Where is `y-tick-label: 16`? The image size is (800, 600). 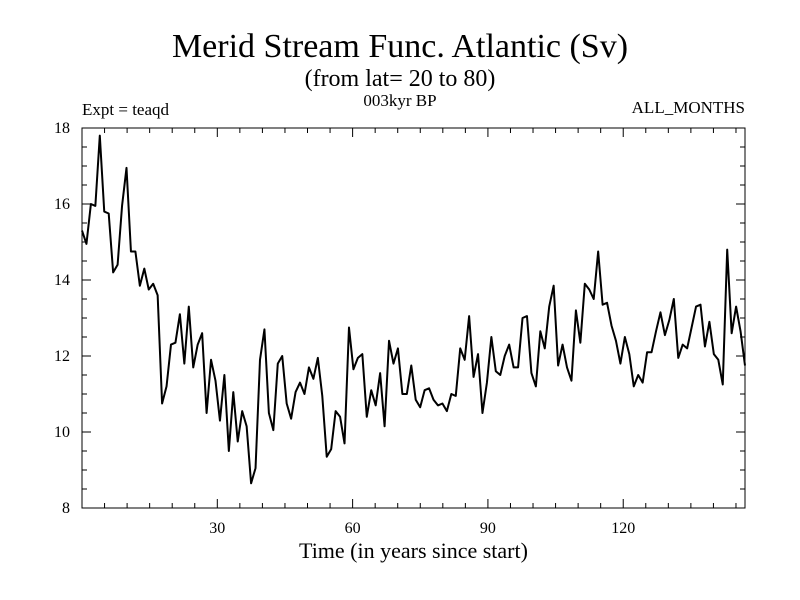 y-tick-label: 16 is located at coordinates (62, 204).